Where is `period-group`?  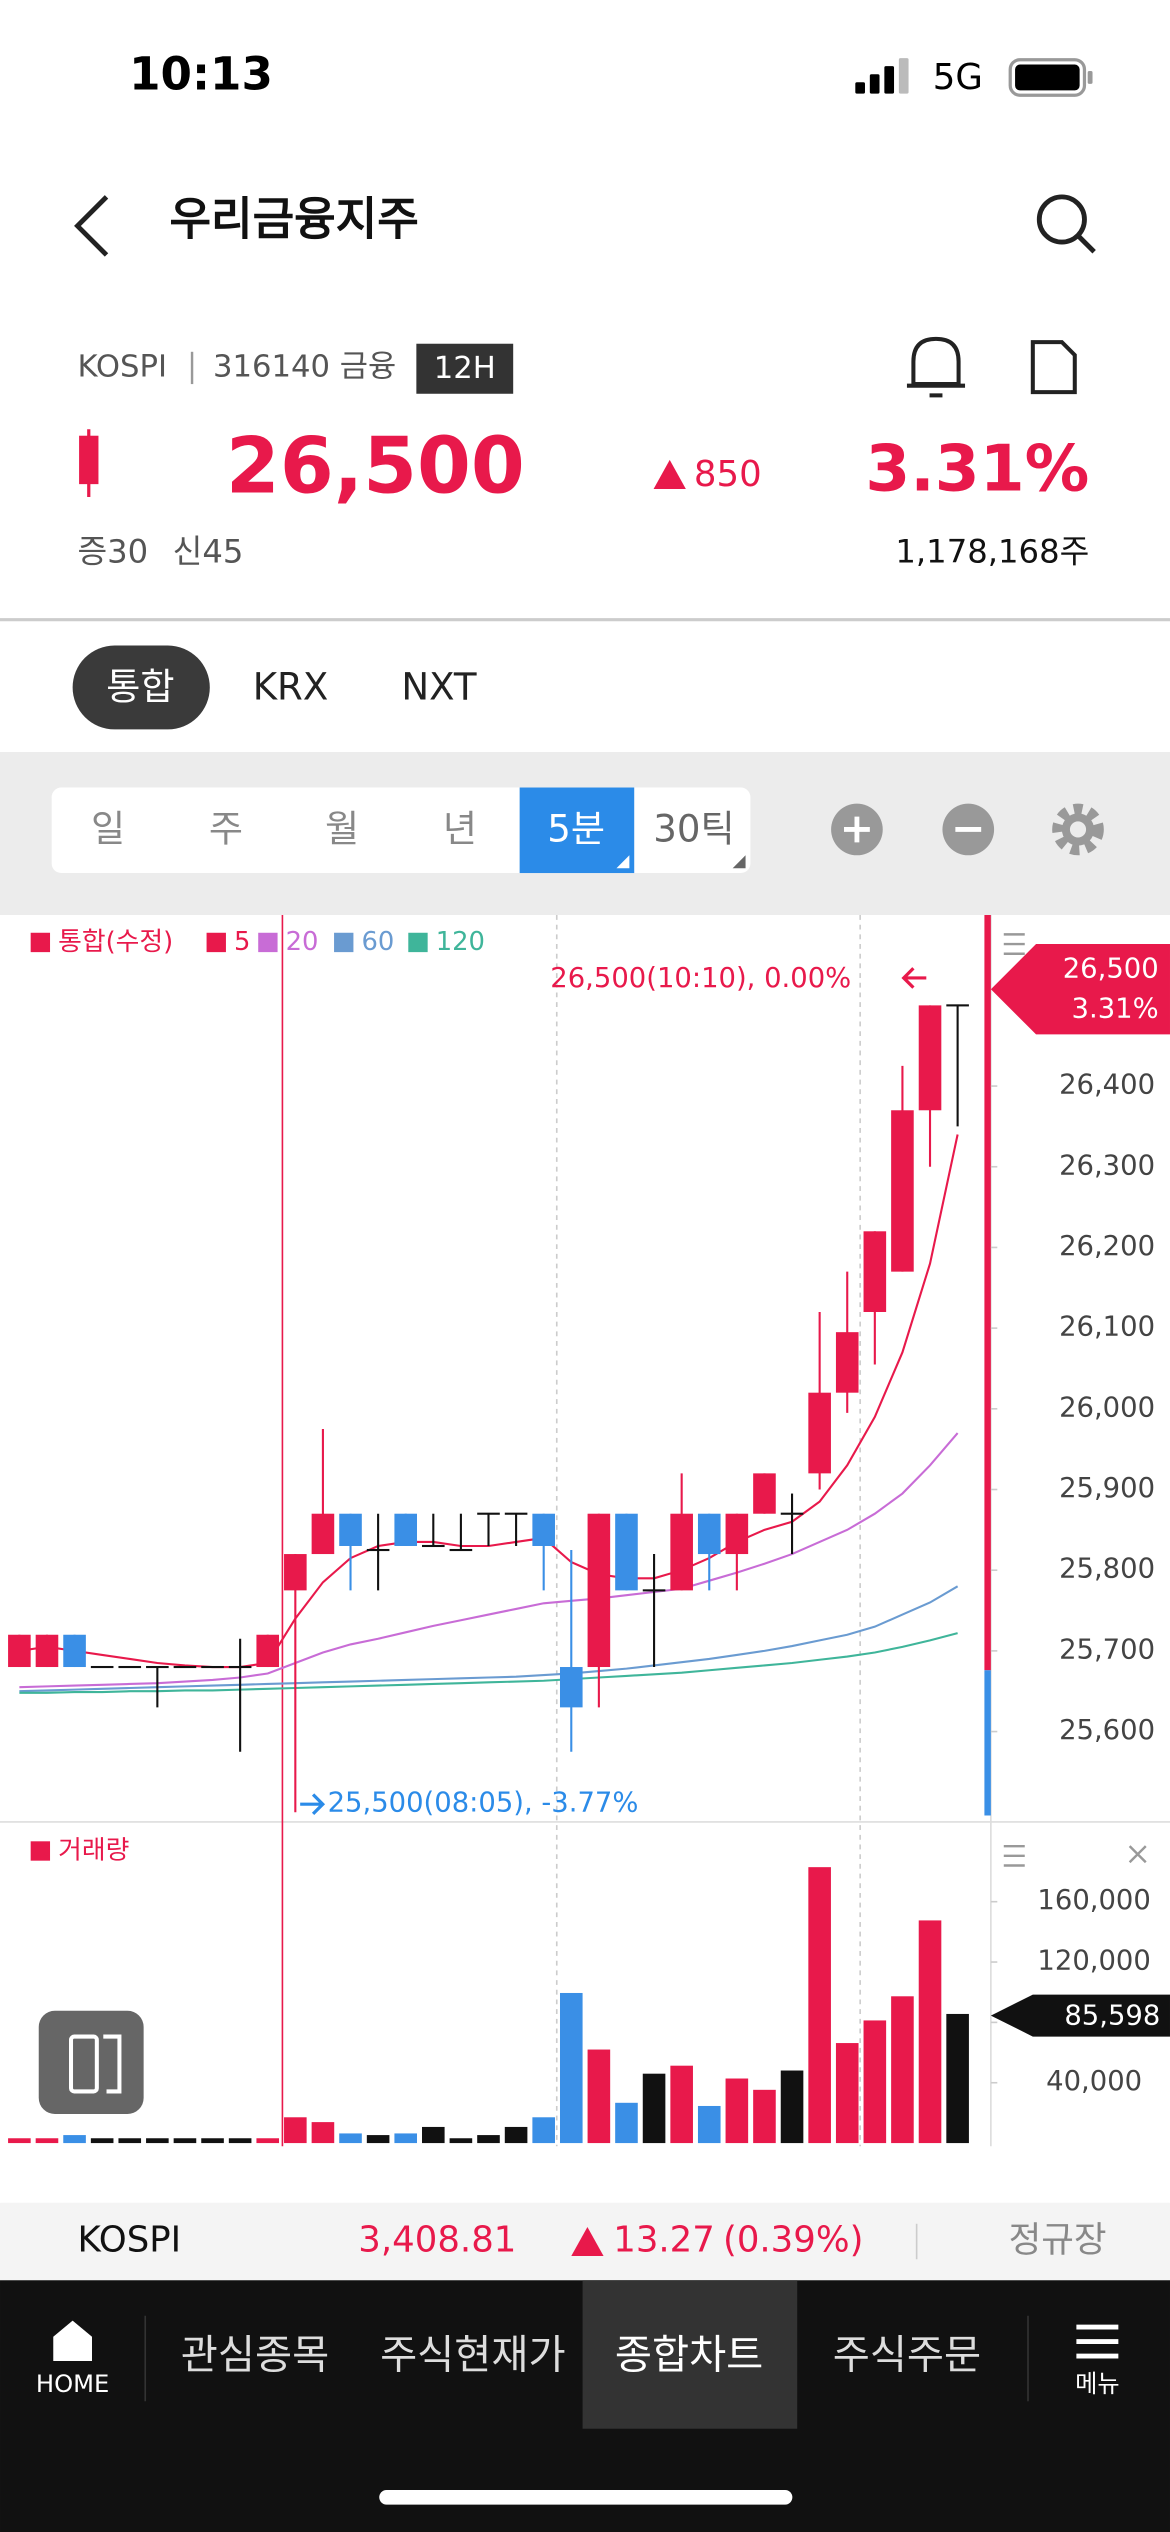
period-group is located at coordinates (401, 830).